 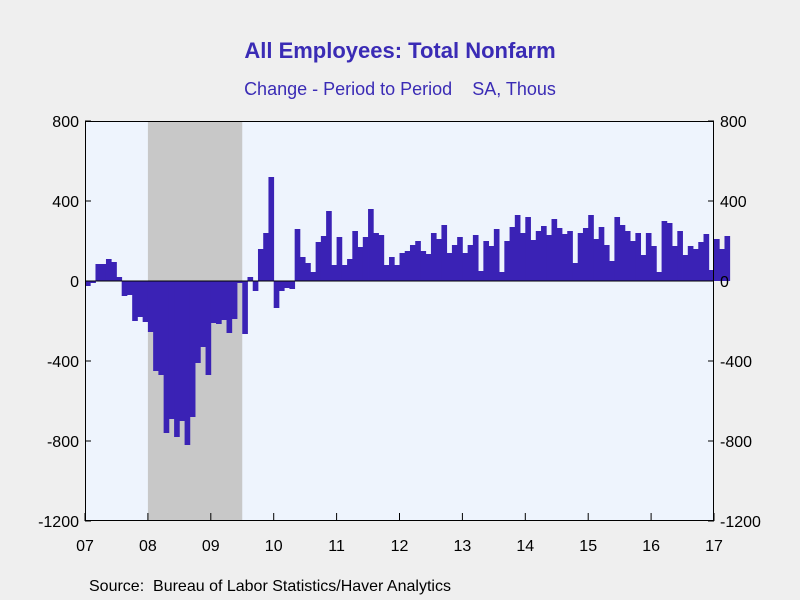 I want to click on x-tick-label: 08, so click(x=148, y=546).